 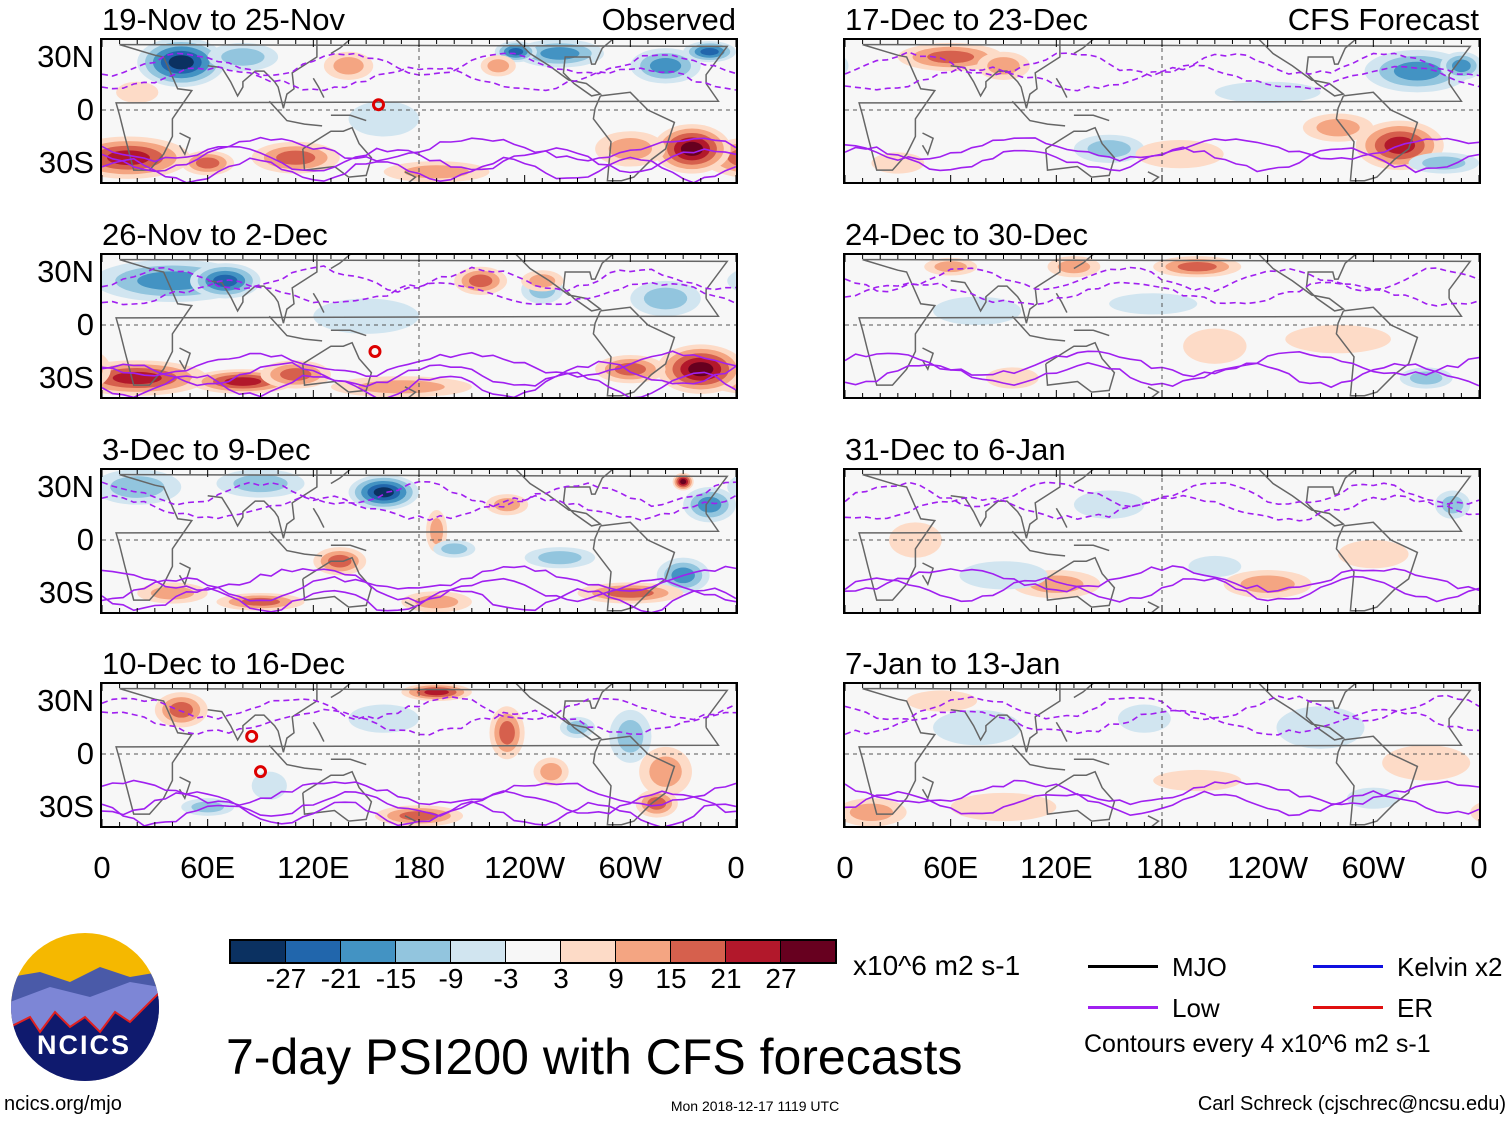 I want to click on footer-left: ncics.org/mjo, so click(x=63, y=1104).